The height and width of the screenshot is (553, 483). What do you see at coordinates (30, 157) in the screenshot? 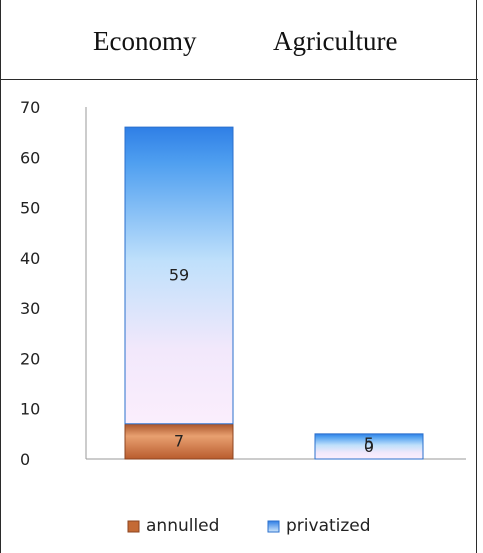
I see `y-tick-label: 60` at bounding box center [30, 157].